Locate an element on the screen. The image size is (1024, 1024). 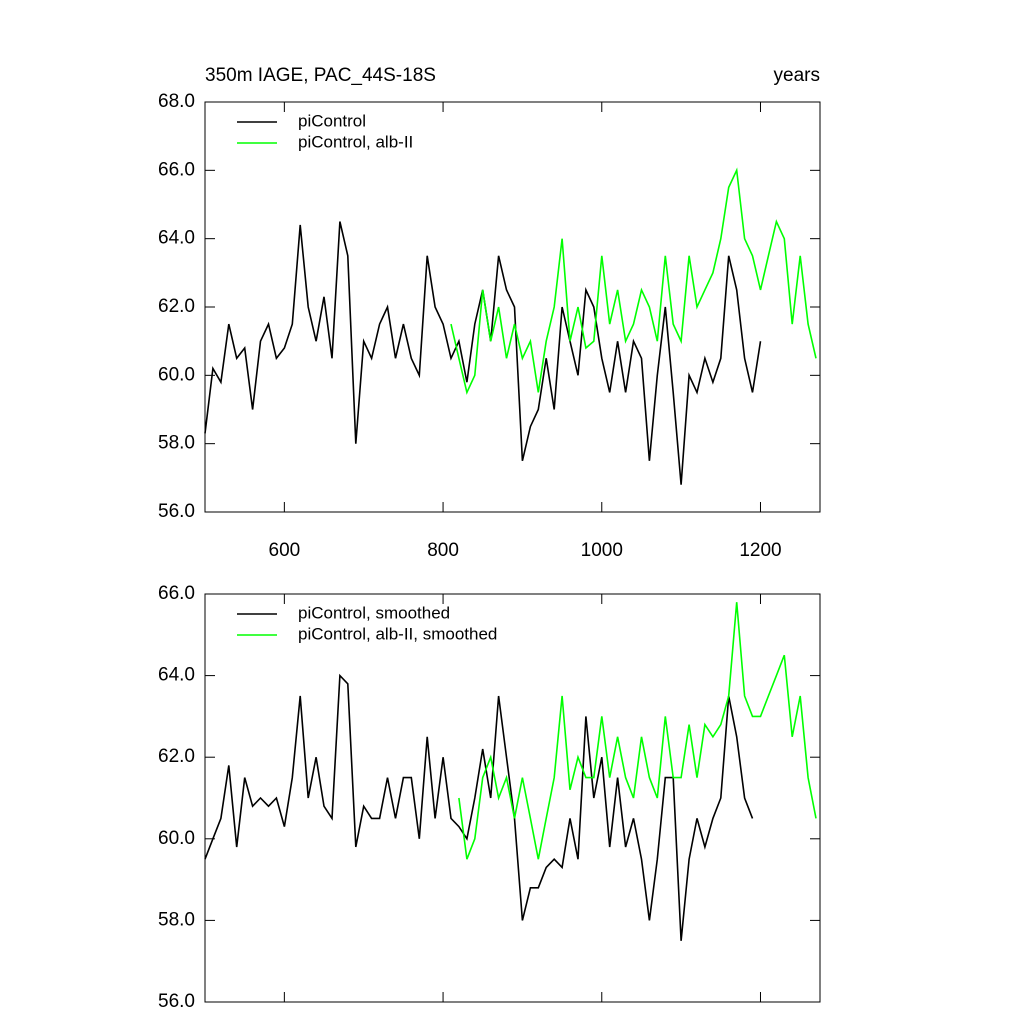
x-tick-label: 800 is located at coordinates (443, 550).